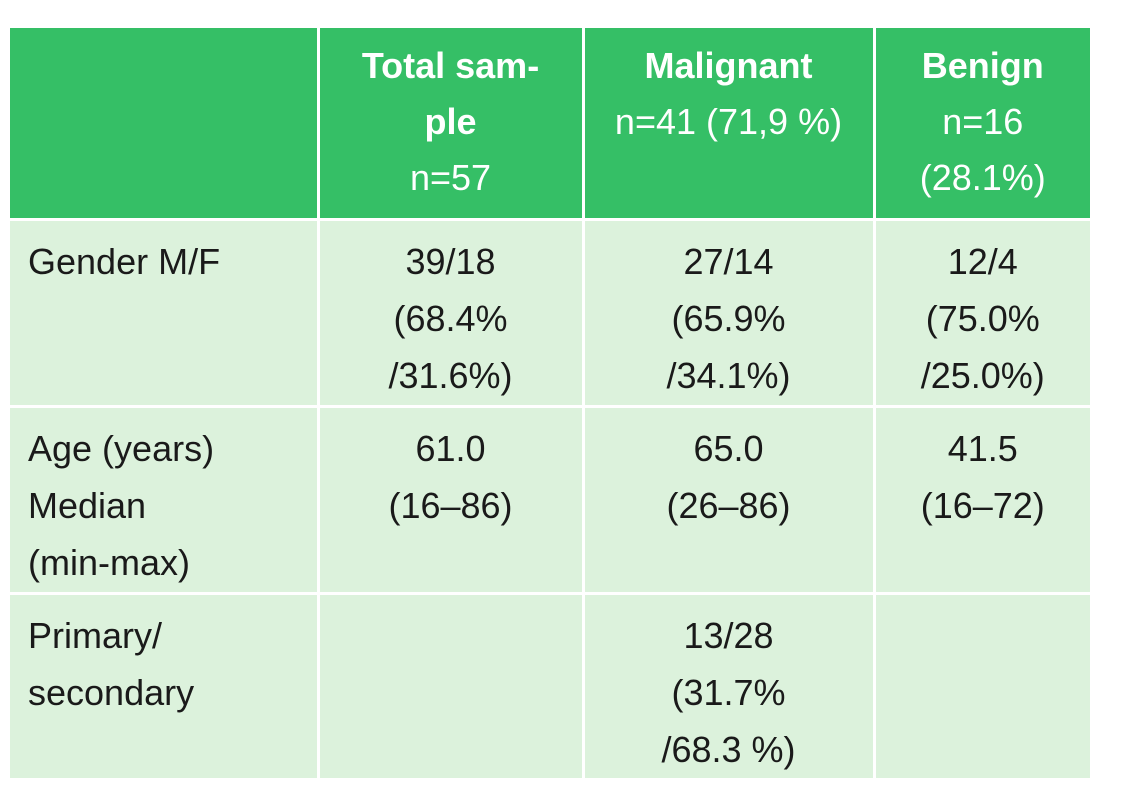 The image size is (1125, 800). Describe the element at coordinates (982, 687) in the screenshot. I see `cell-primary-benign-empty` at that location.